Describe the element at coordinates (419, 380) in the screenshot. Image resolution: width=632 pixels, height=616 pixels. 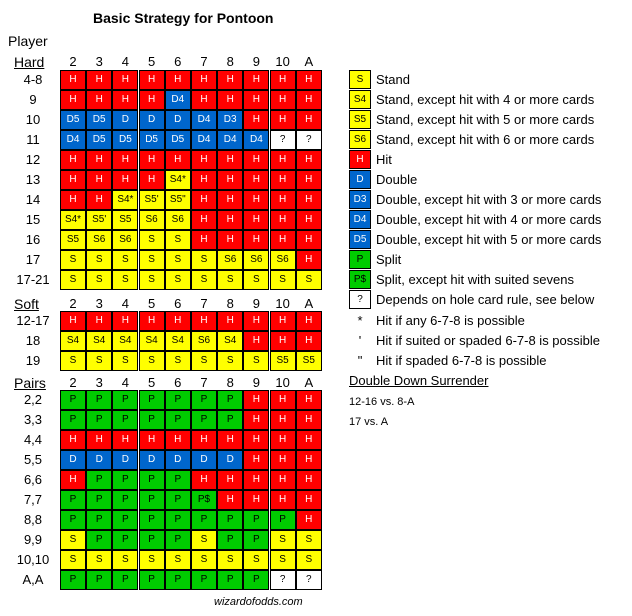
I see `double-down-surrender-title: Double Down Surrender` at that location.